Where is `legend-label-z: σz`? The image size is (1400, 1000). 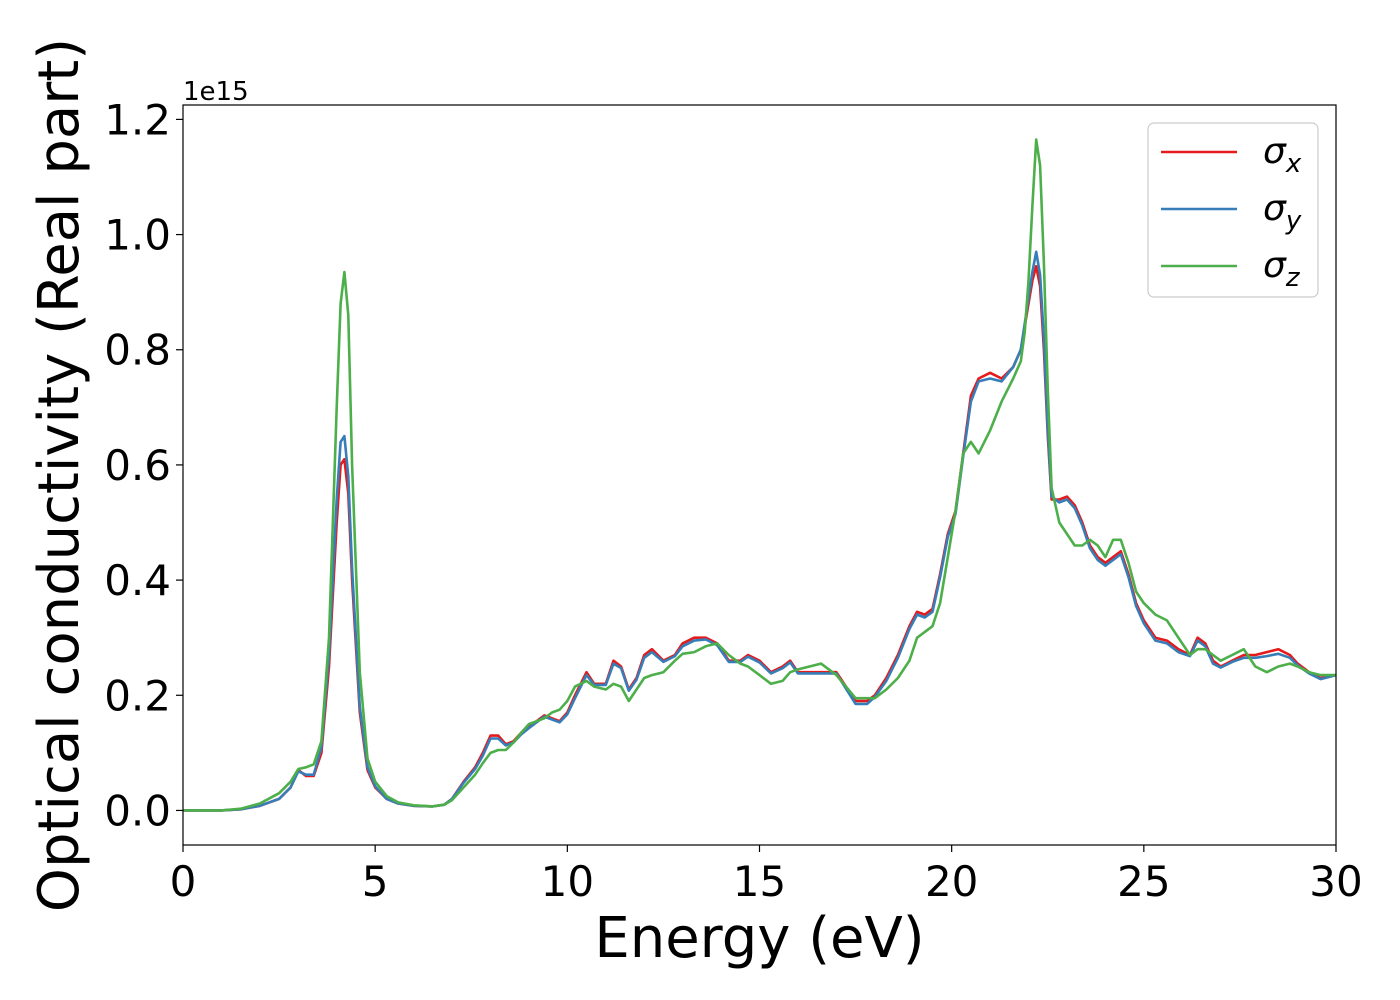
legend-label-z: σz is located at coordinates (1282, 269).